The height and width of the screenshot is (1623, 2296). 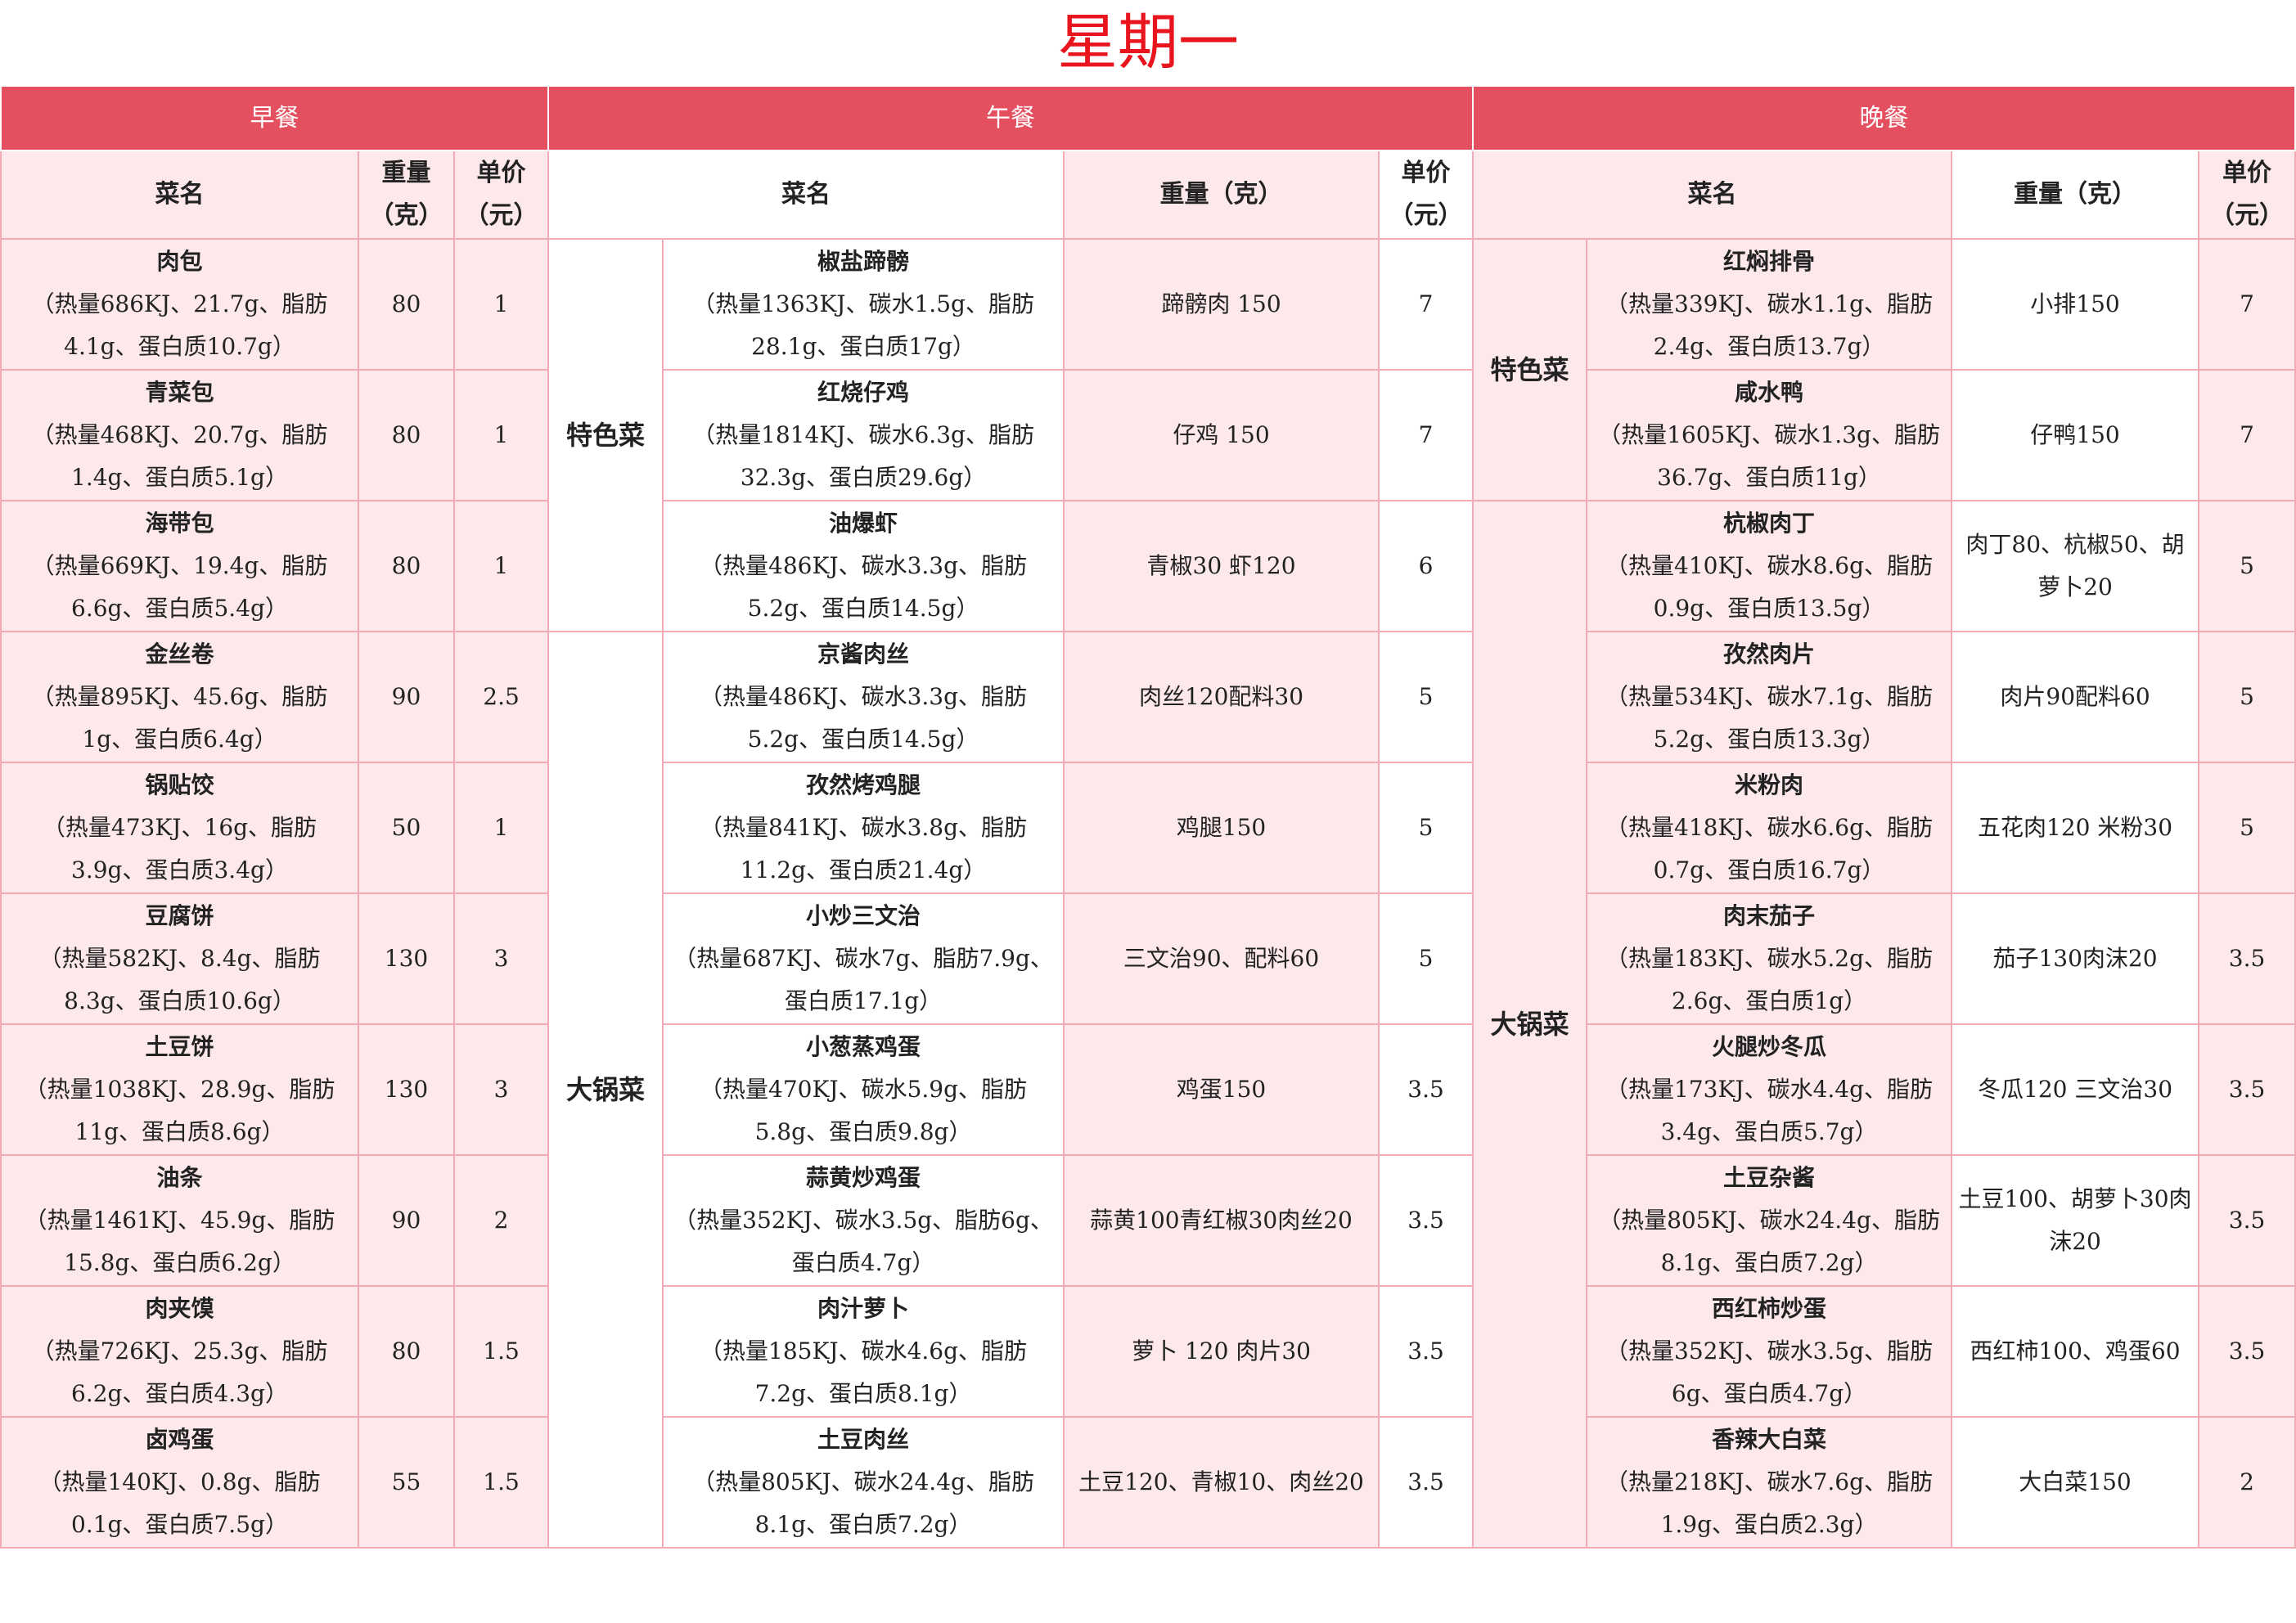 I want to click on dish-name: 肉末茄子, so click(x=1769, y=915).